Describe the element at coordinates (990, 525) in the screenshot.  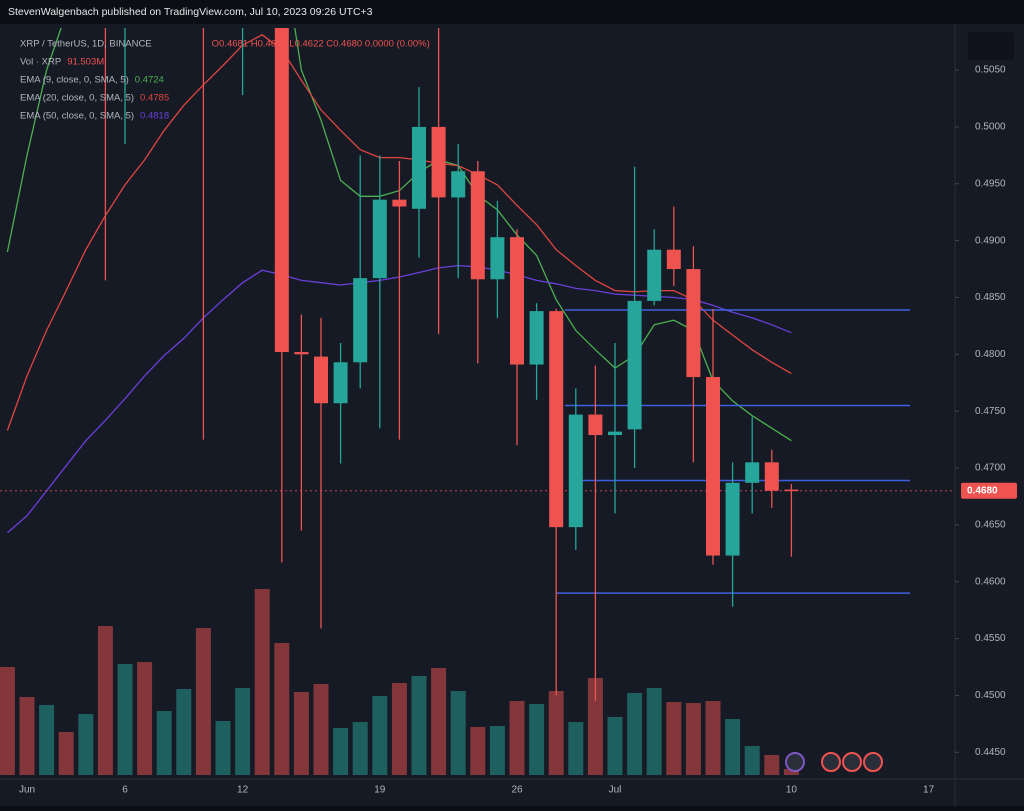
I see `y-tick-label: 0.4650` at that location.